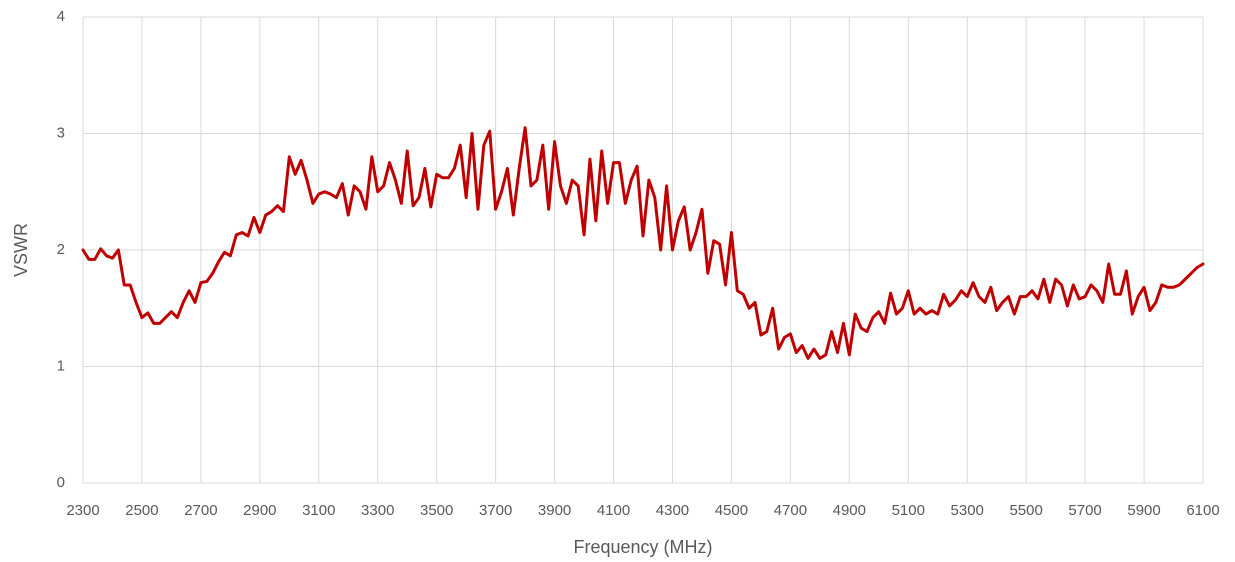 The height and width of the screenshot is (562, 1235). I want to click on x-tick-label: 5500, so click(1025, 510).